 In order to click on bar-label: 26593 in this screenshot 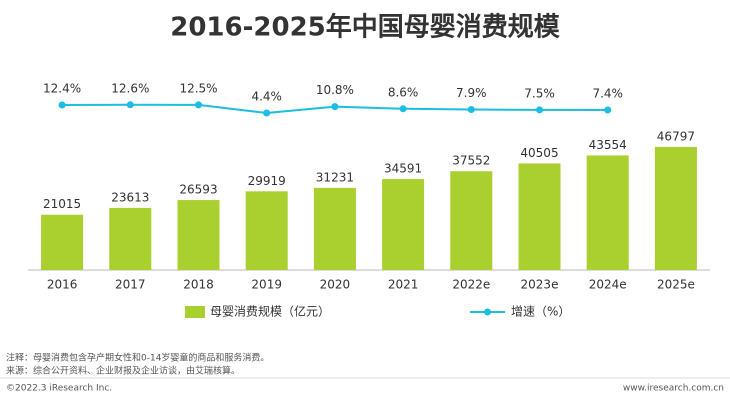, I will do `click(198, 190)`.